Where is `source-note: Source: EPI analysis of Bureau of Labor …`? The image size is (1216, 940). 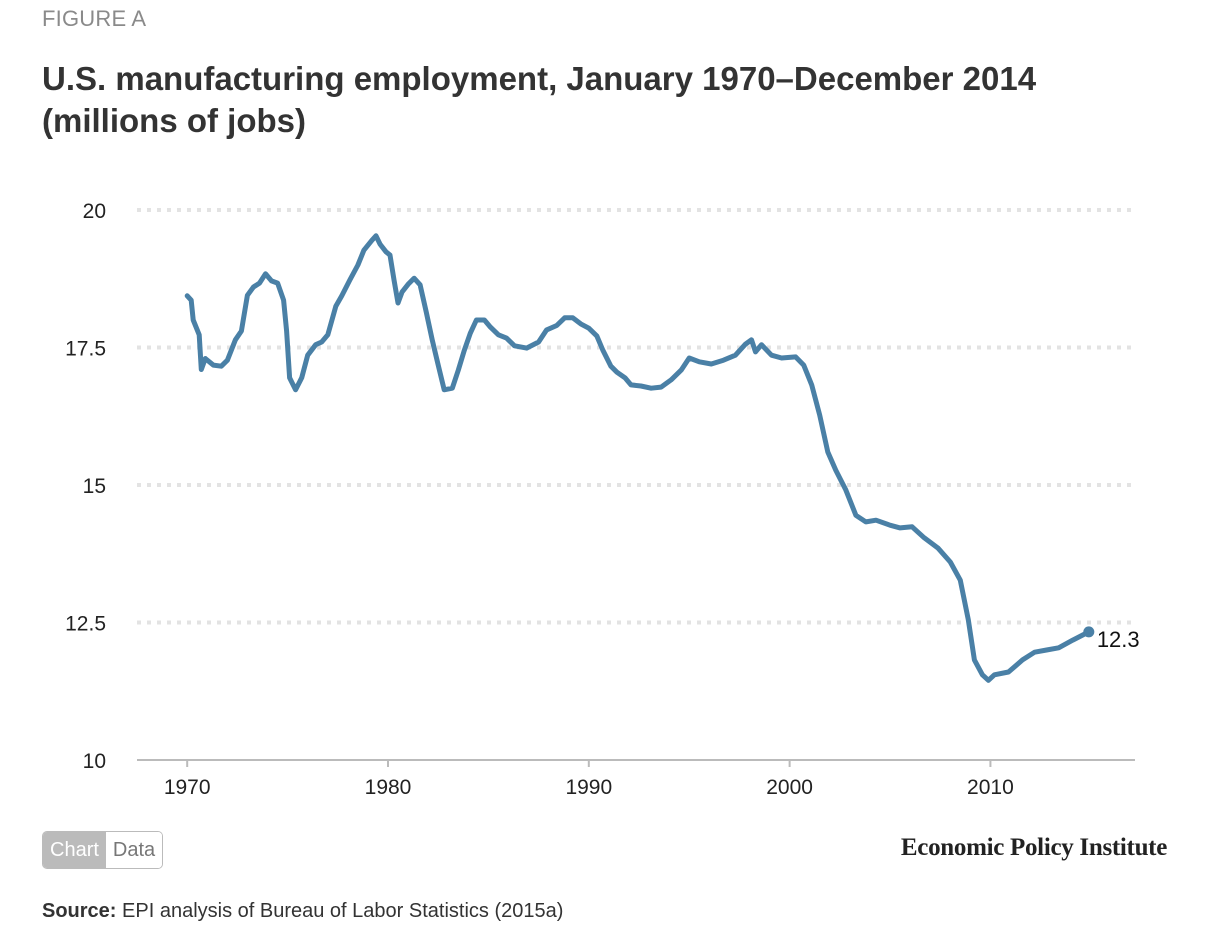 source-note: Source: EPI analysis of Bureau of Labor … is located at coordinates (302, 911).